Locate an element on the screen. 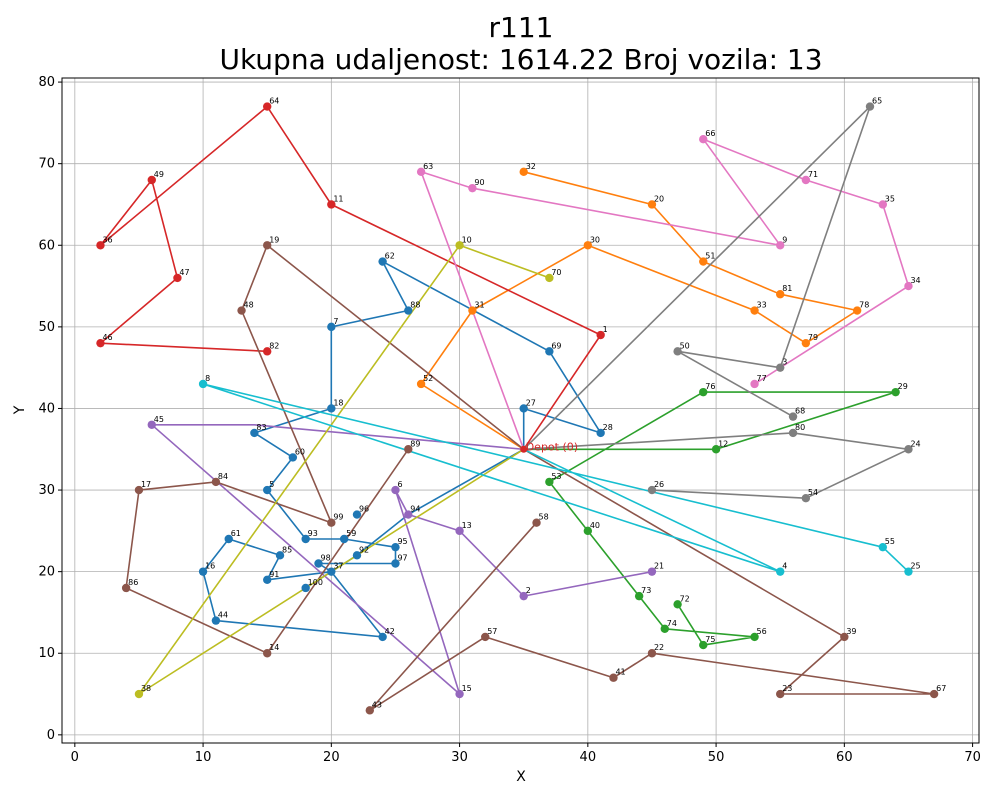 The height and width of the screenshot is (800, 1000). x-tick-label: 20 is located at coordinates (331, 757).